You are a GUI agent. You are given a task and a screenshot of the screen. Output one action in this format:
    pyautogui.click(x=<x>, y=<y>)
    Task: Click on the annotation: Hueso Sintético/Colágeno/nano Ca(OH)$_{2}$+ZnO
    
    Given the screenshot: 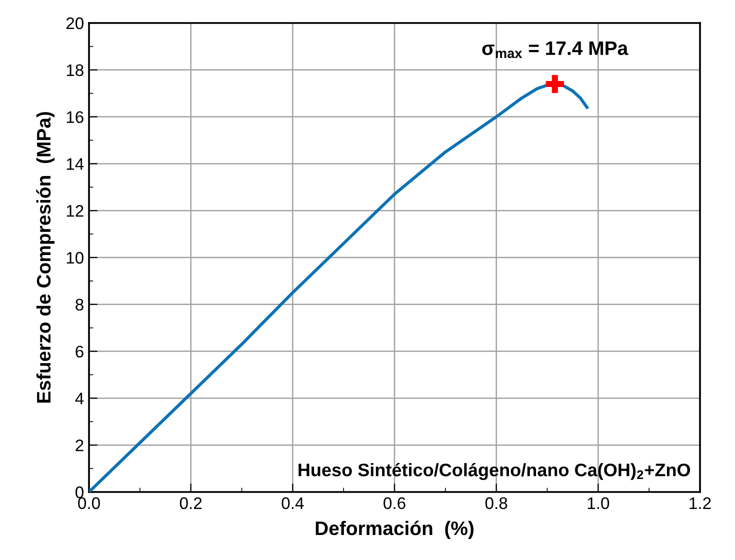 What is the action you would take?
    pyautogui.click(x=494, y=471)
    